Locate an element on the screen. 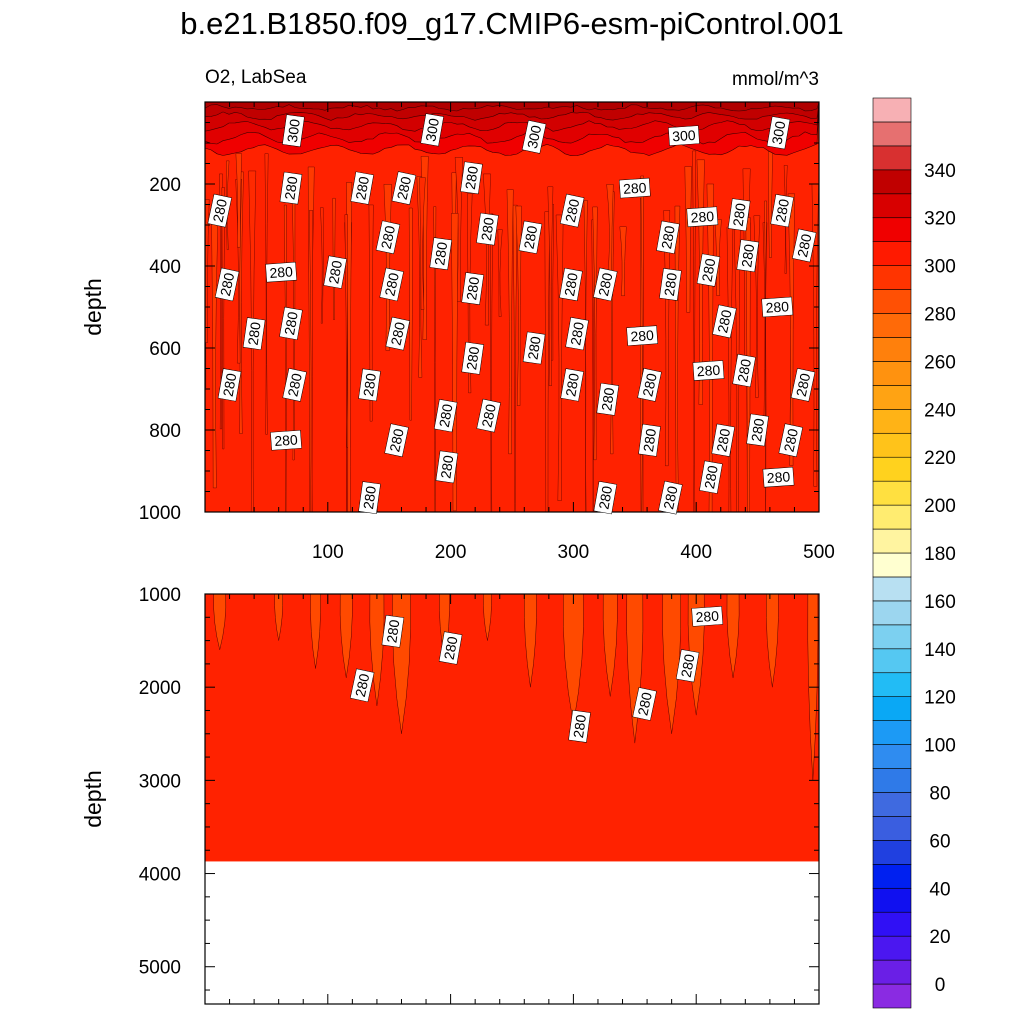  colorbar-tick-label: 280 is located at coordinates (940, 315).